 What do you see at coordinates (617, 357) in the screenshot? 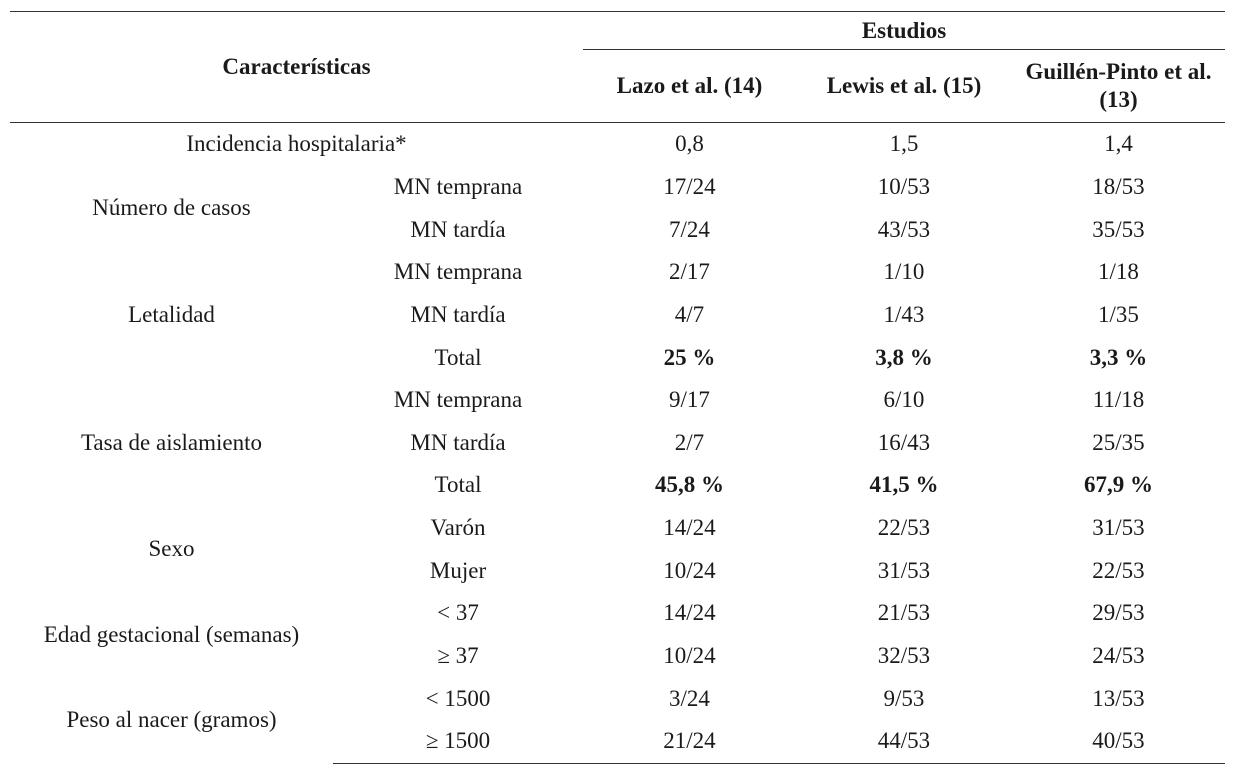
I see `table-row: Total 25 % 3,8 % 3,3 %` at bounding box center [617, 357].